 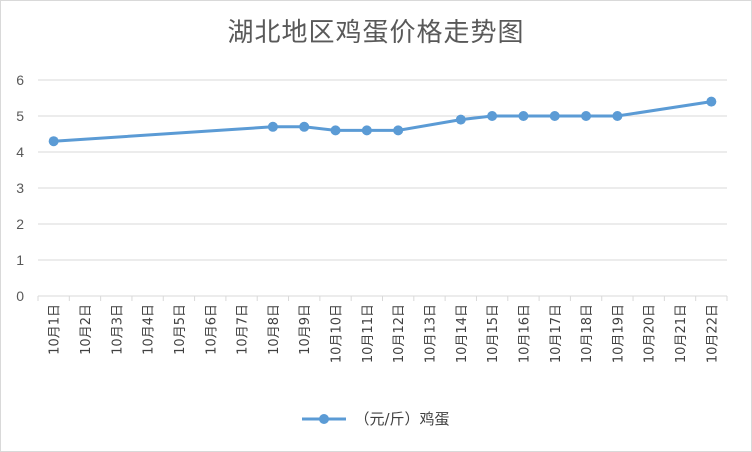 What do you see at coordinates (324, 418) in the screenshot?
I see `legend-line-marker-icon` at bounding box center [324, 418].